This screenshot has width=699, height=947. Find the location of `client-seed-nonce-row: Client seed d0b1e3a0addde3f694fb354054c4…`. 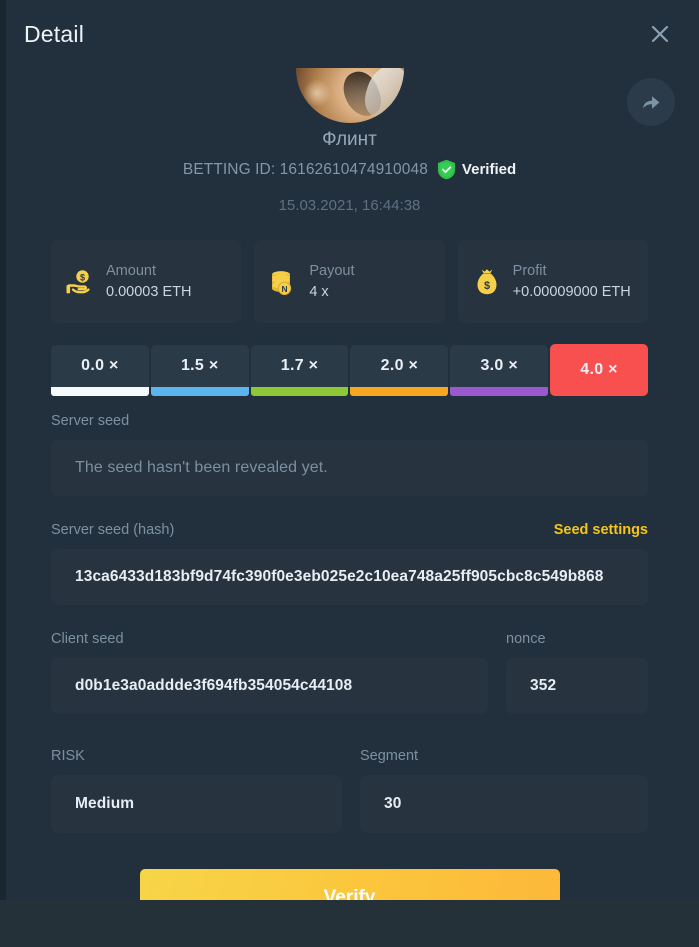

client-seed-nonce-row: Client seed d0b1e3a0addde3f694fb354054c4… is located at coordinates (349, 672).